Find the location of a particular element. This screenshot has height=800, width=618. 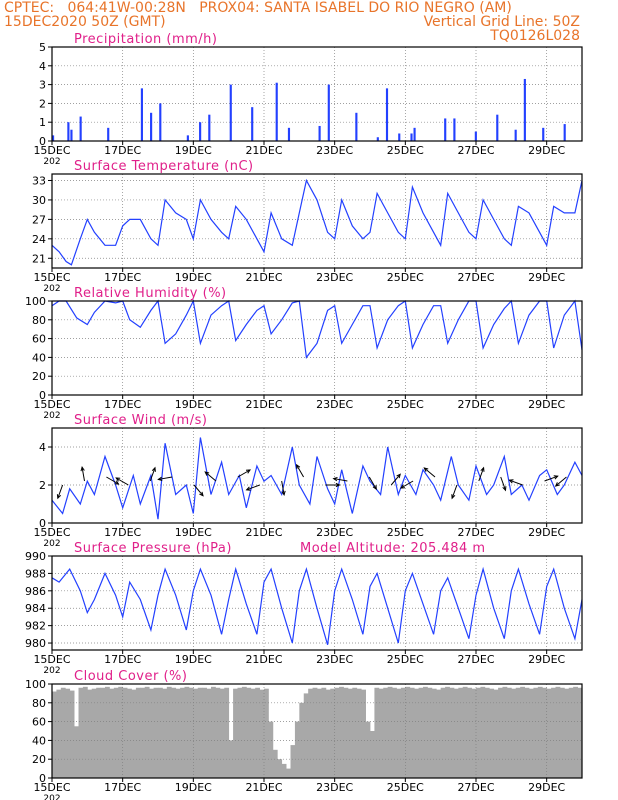

panel-title-pres: Surface Pressure (hPa) is located at coordinates (153, 548).